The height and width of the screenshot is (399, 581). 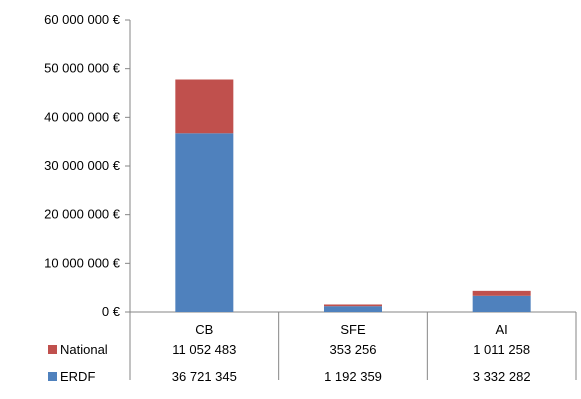 I want to click on legend-key-national, so click(x=52, y=349).